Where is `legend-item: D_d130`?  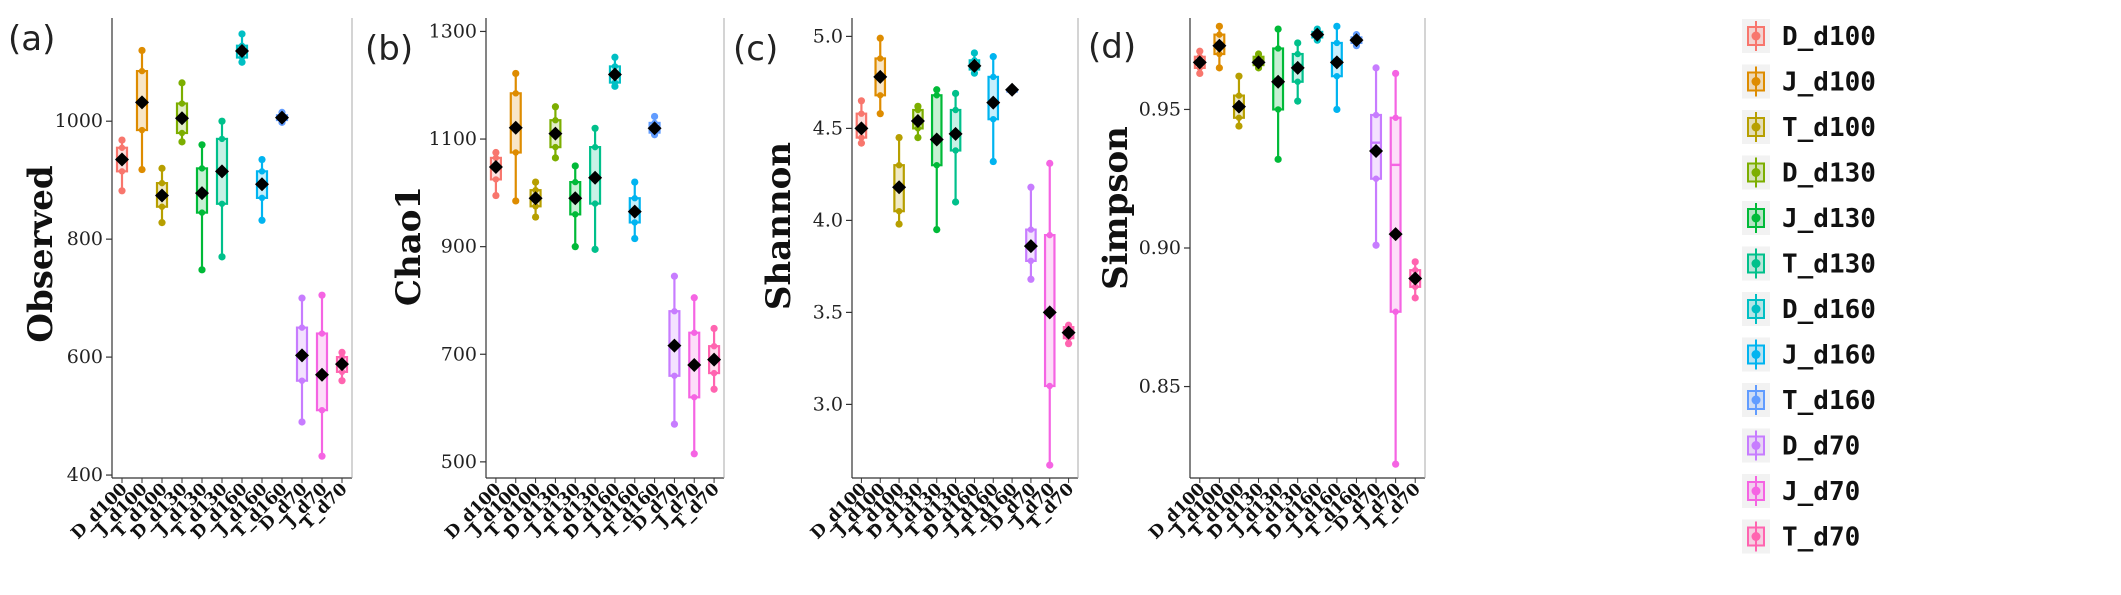 legend-item: D_d130 is located at coordinates (1809, 172).